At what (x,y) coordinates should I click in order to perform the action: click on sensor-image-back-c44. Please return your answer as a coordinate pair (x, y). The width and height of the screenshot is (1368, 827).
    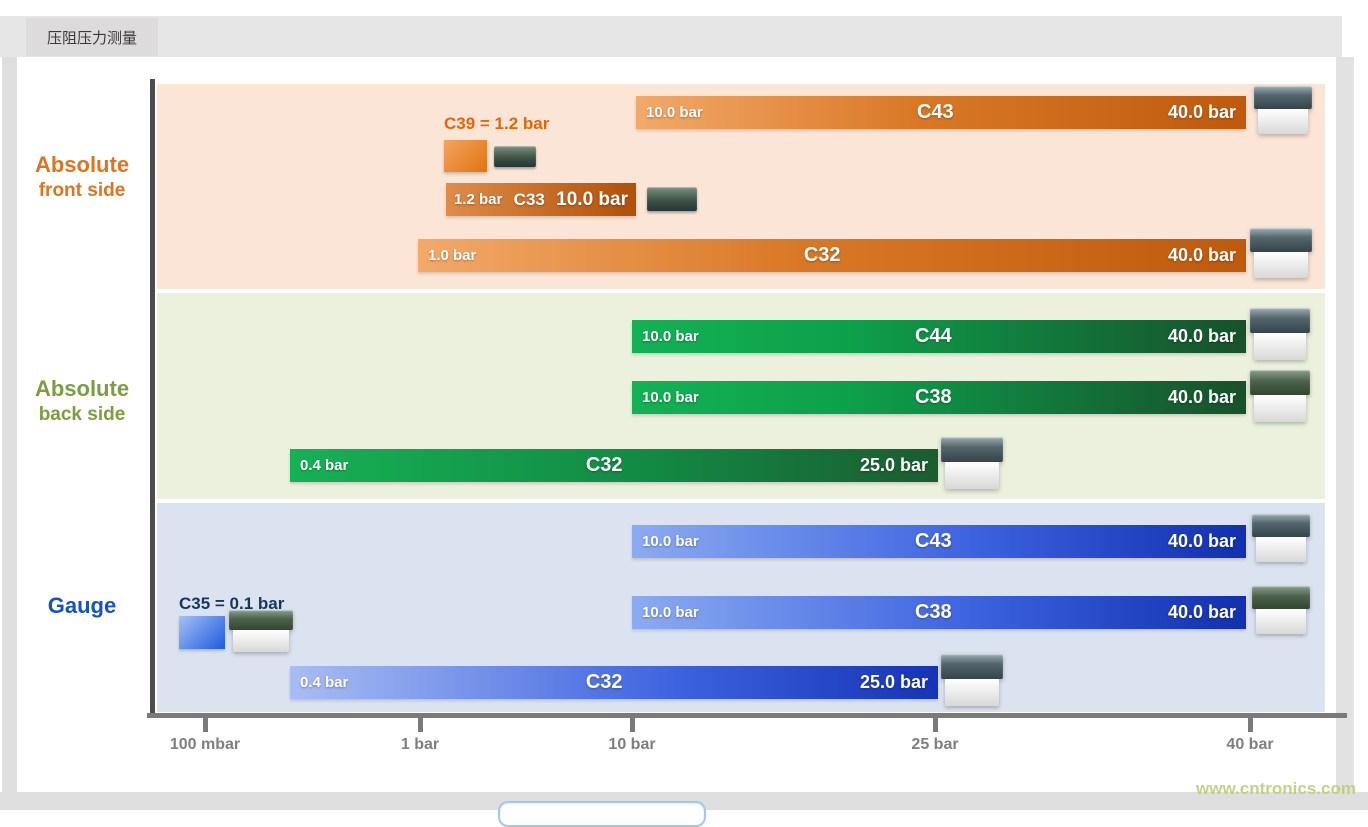
    Looking at the image, I should click on (1280, 334).